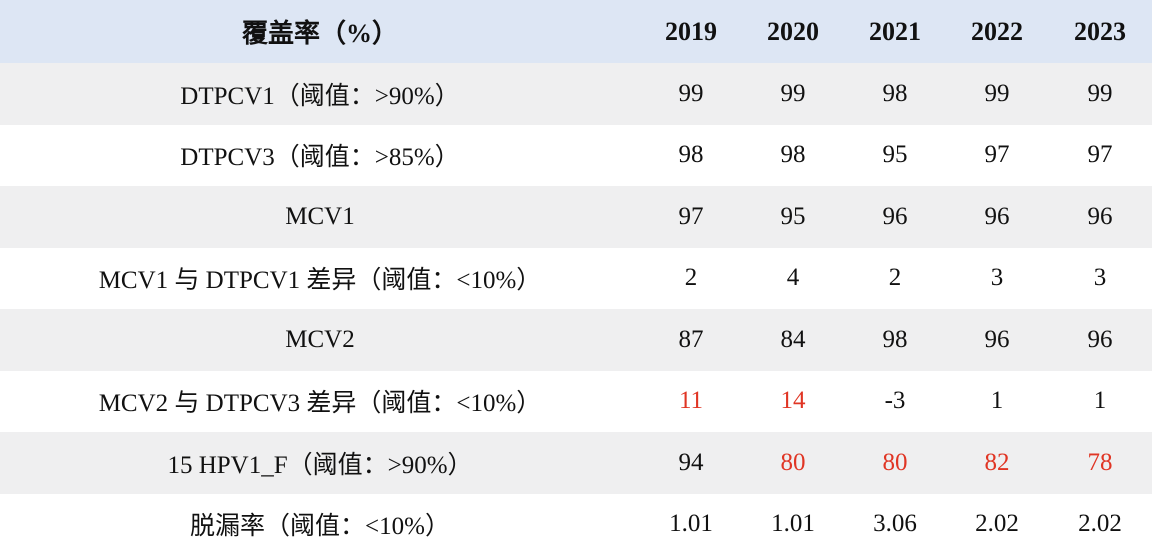  What do you see at coordinates (793, 402) in the screenshot?
I see `row-value: 14` at bounding box center [793, 402].